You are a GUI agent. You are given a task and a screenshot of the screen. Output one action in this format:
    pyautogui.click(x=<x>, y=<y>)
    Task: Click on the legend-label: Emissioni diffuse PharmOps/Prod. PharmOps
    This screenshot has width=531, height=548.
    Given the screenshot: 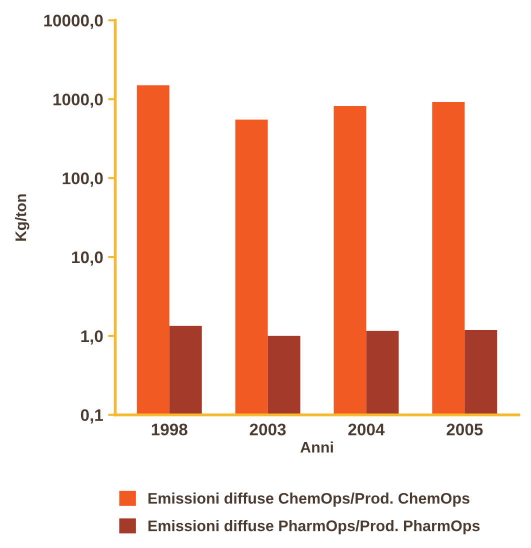 What is the action you would take?
    pyautogui.click(x=314, y=527)
    